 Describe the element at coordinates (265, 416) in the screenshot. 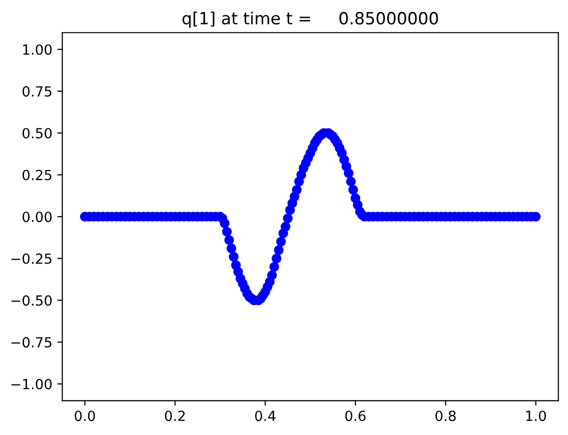

I see `x-tick-label: 0.4` at that location.